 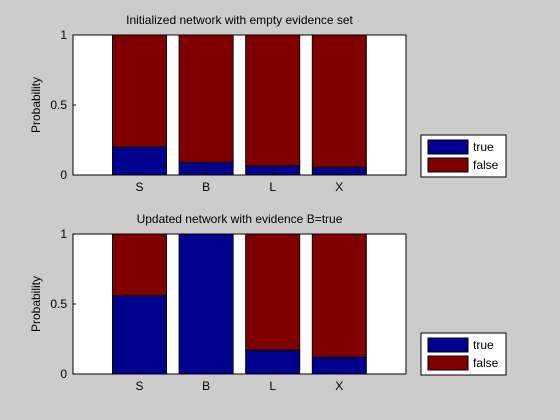 What do you see at coordinates (240, 219) in the screenshot?
I see `chart-title: Updated network with evidence B=true` at bounding box center [240, 219].